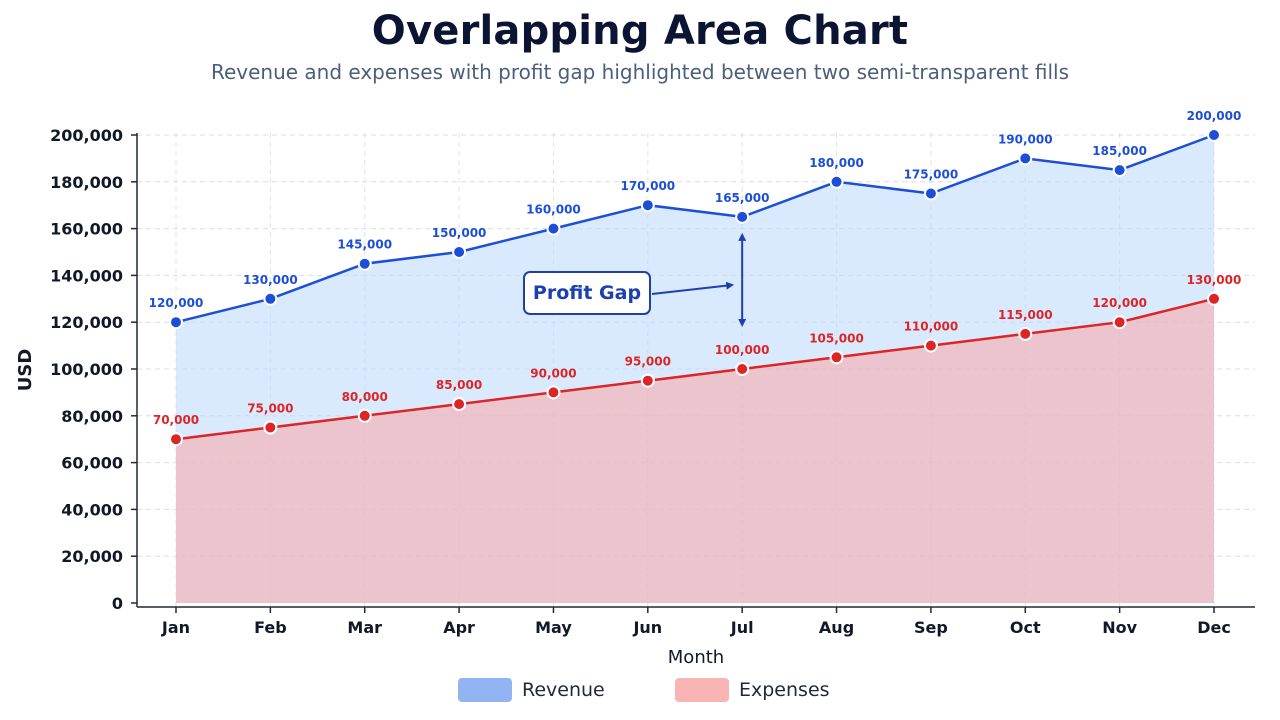 The width and height of the screenshot is (1280, 720). Describe the element at coordinates (1025, 315) in the screenshot. I see `data-label-expenses: 115,000` at that location.